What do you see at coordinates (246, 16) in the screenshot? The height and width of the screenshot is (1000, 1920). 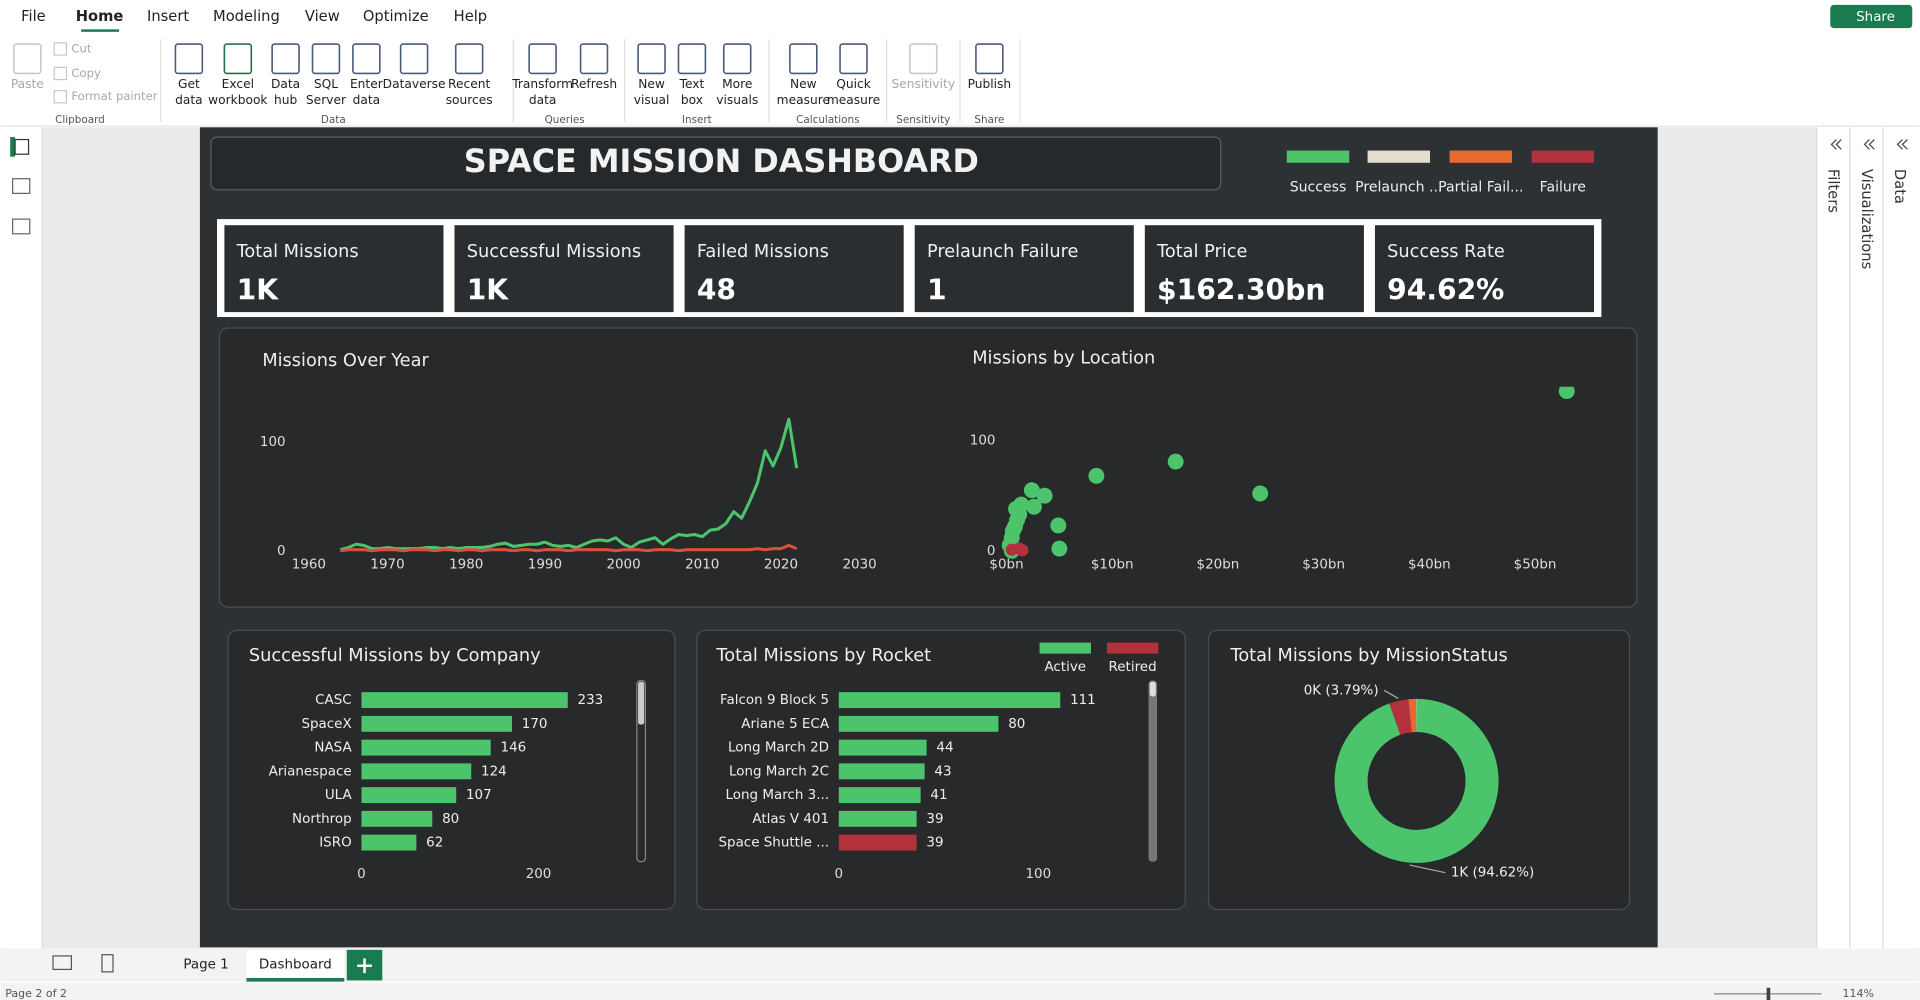 I see `ribbon-tab: Modeling` at bounding box center [246, 16].